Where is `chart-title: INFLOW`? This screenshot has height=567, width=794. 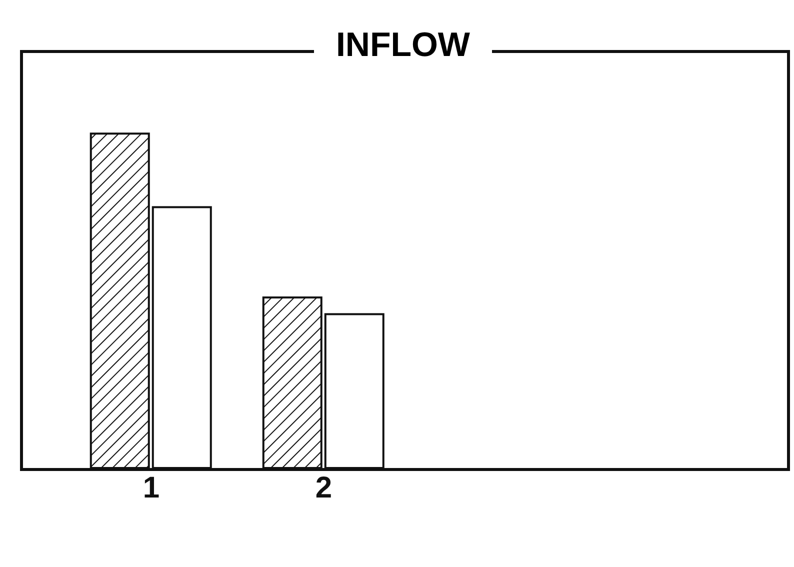
chart-title: INFLOW is located at coordinates (403, 45).